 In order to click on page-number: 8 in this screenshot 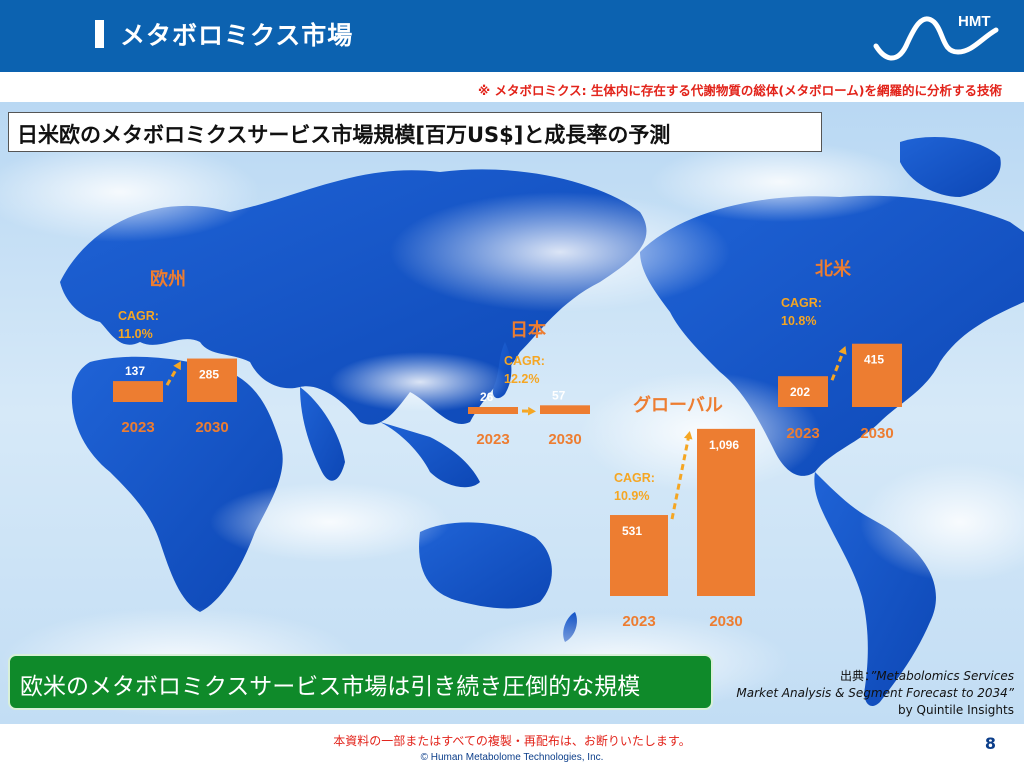, I will do `click(990, 743)`.